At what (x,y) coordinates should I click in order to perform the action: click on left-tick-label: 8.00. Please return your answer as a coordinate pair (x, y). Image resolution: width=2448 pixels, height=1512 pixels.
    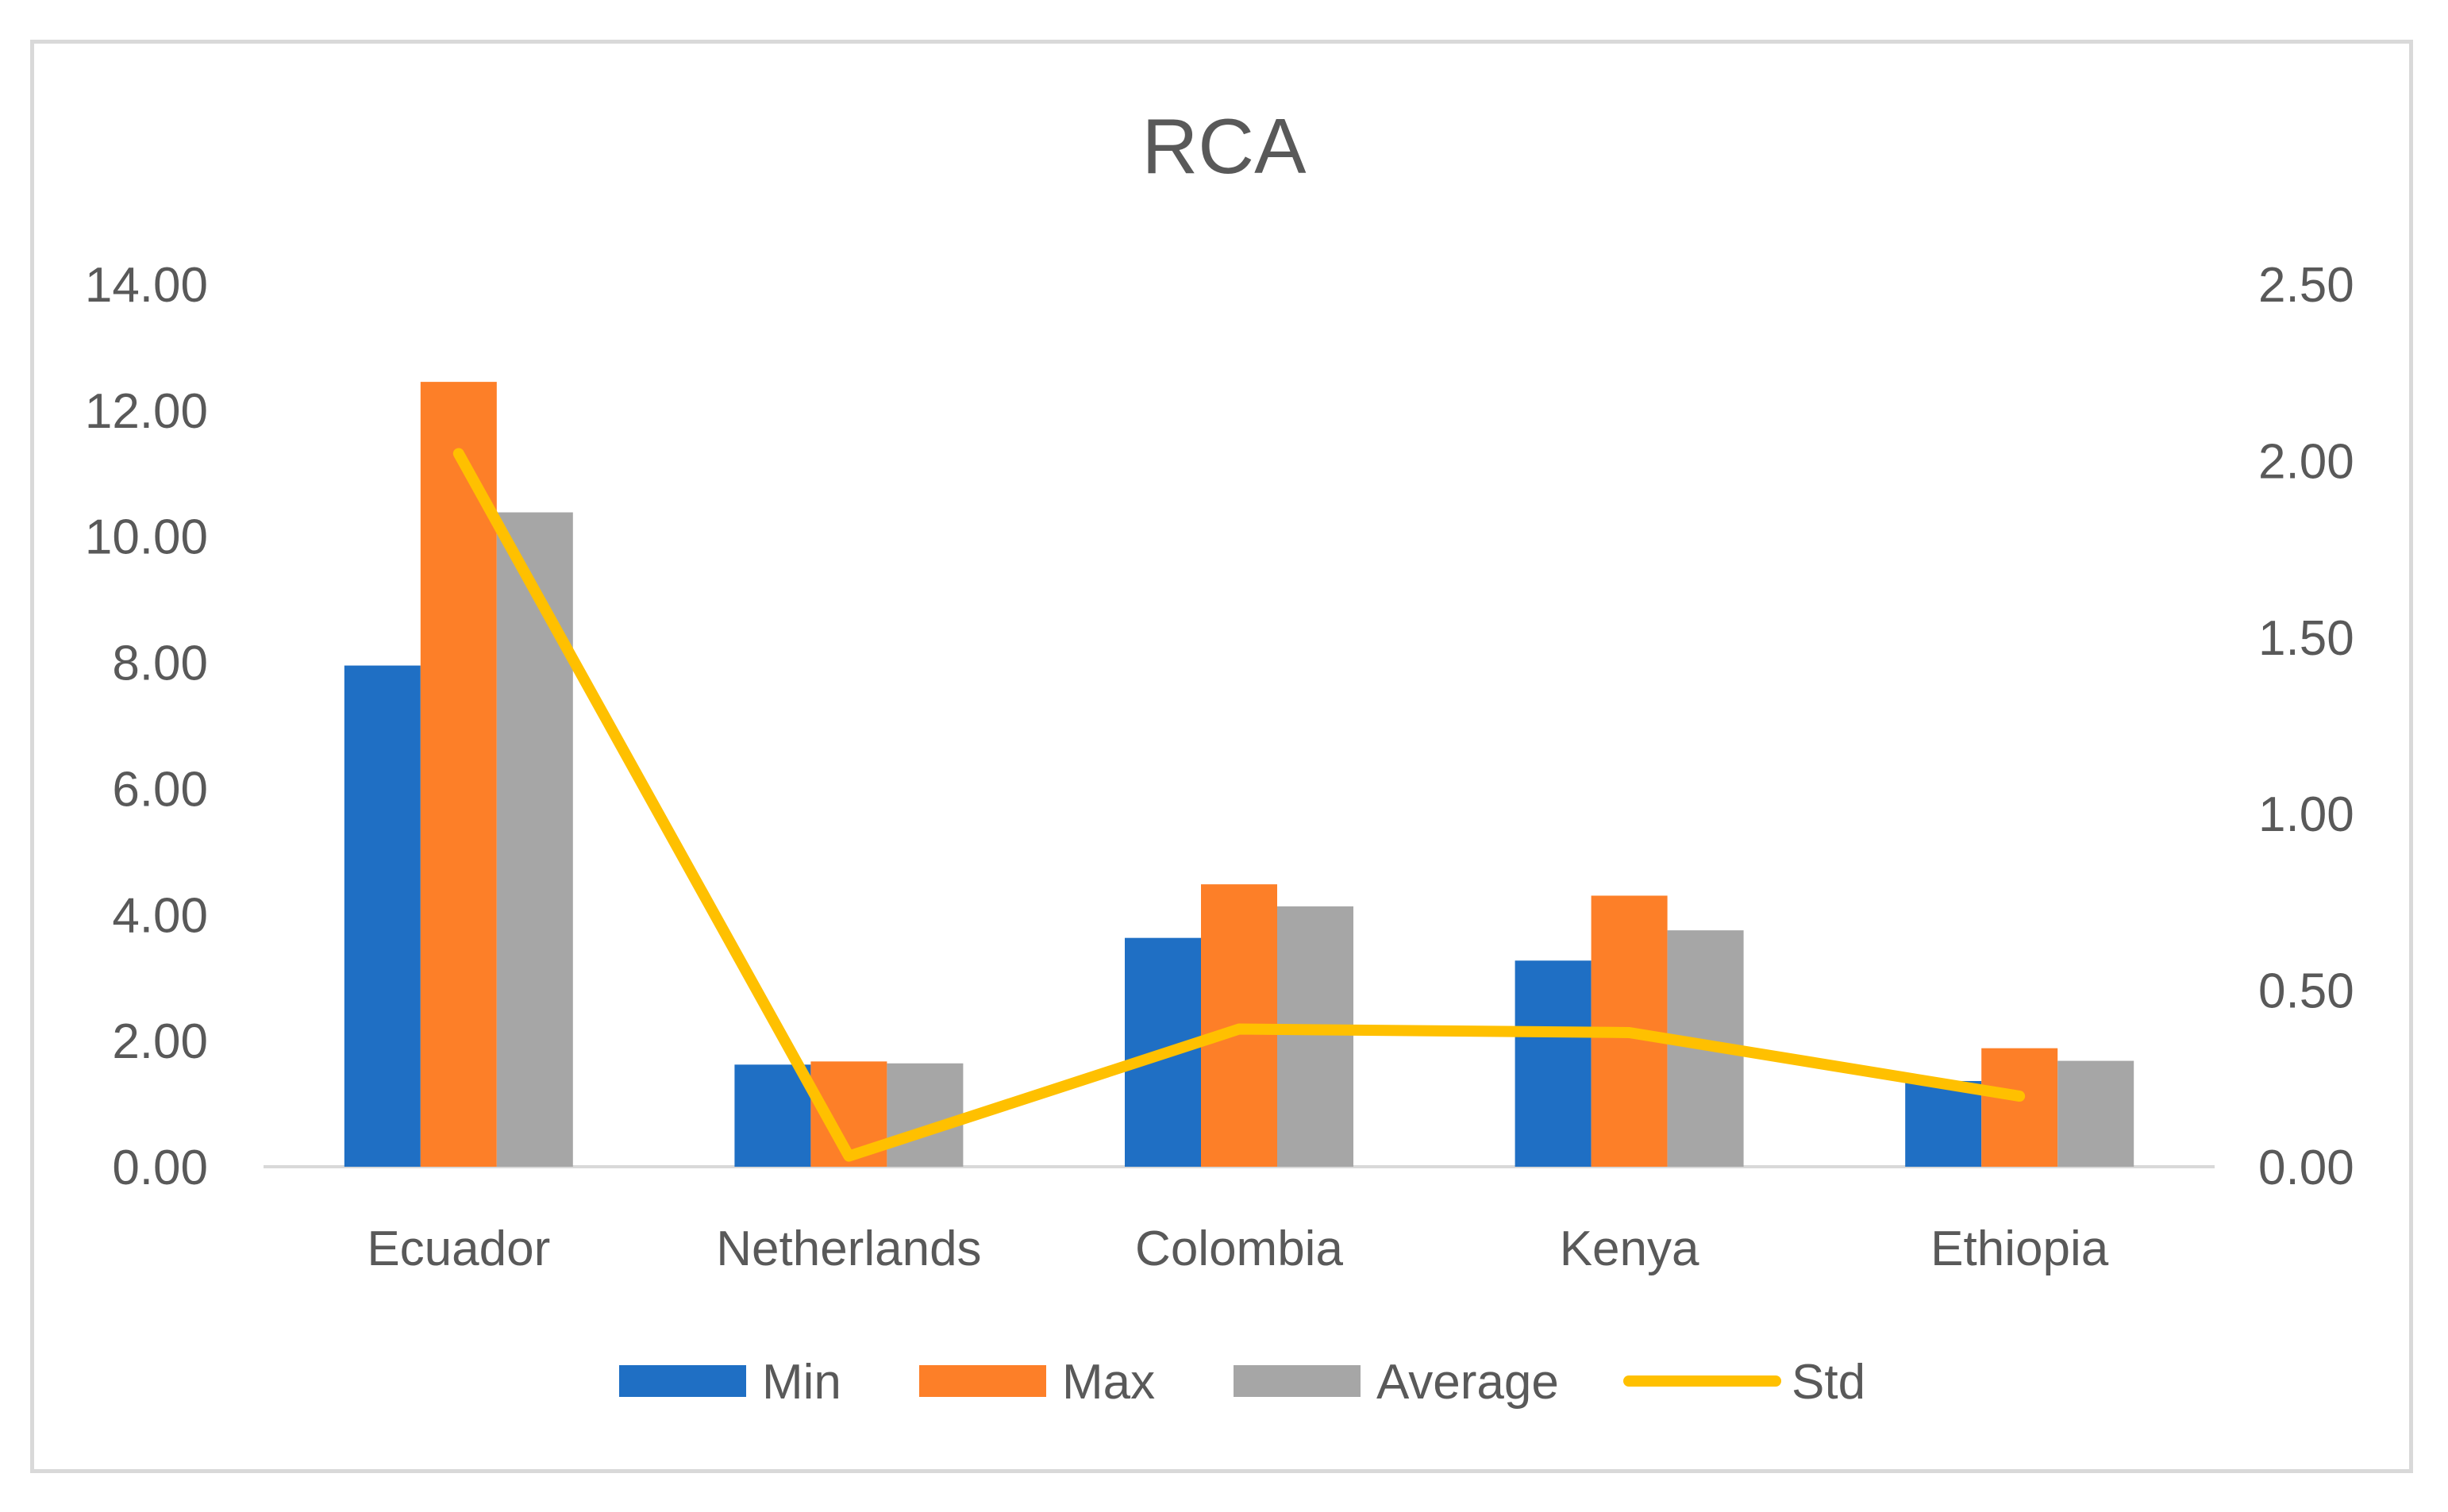
    Looking at the image, I should click on (160, 664).